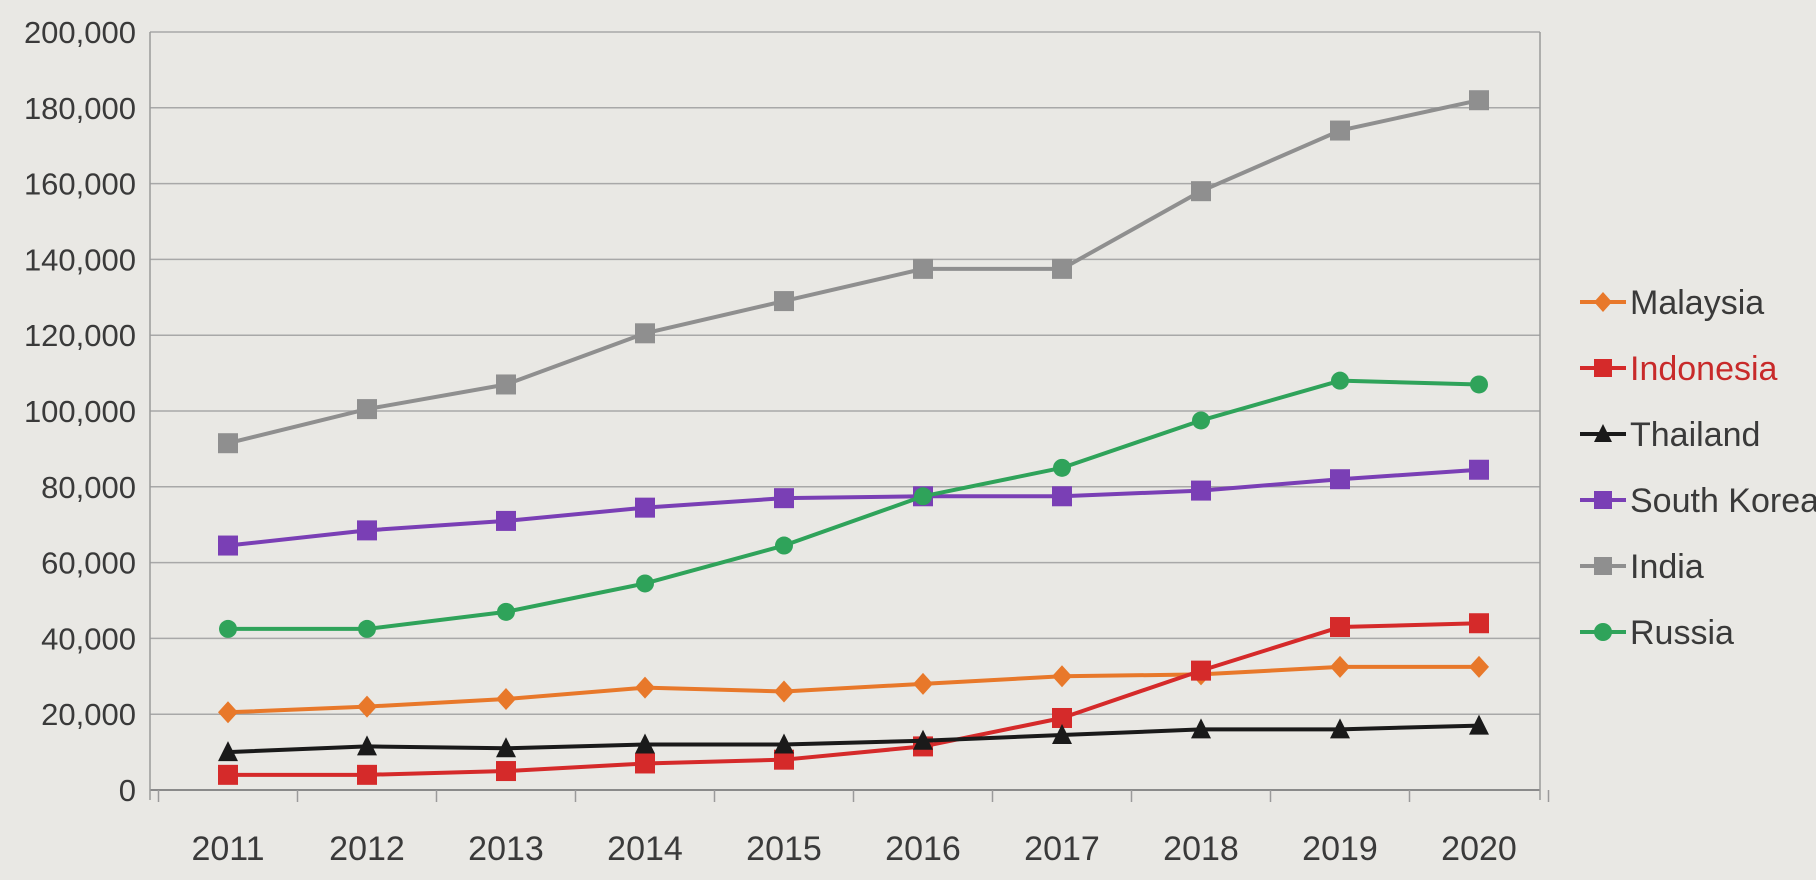 This screenshot has width=1816, height=880. I want to click on legend-item-south-korea: South Korea, so click(1698, 501).